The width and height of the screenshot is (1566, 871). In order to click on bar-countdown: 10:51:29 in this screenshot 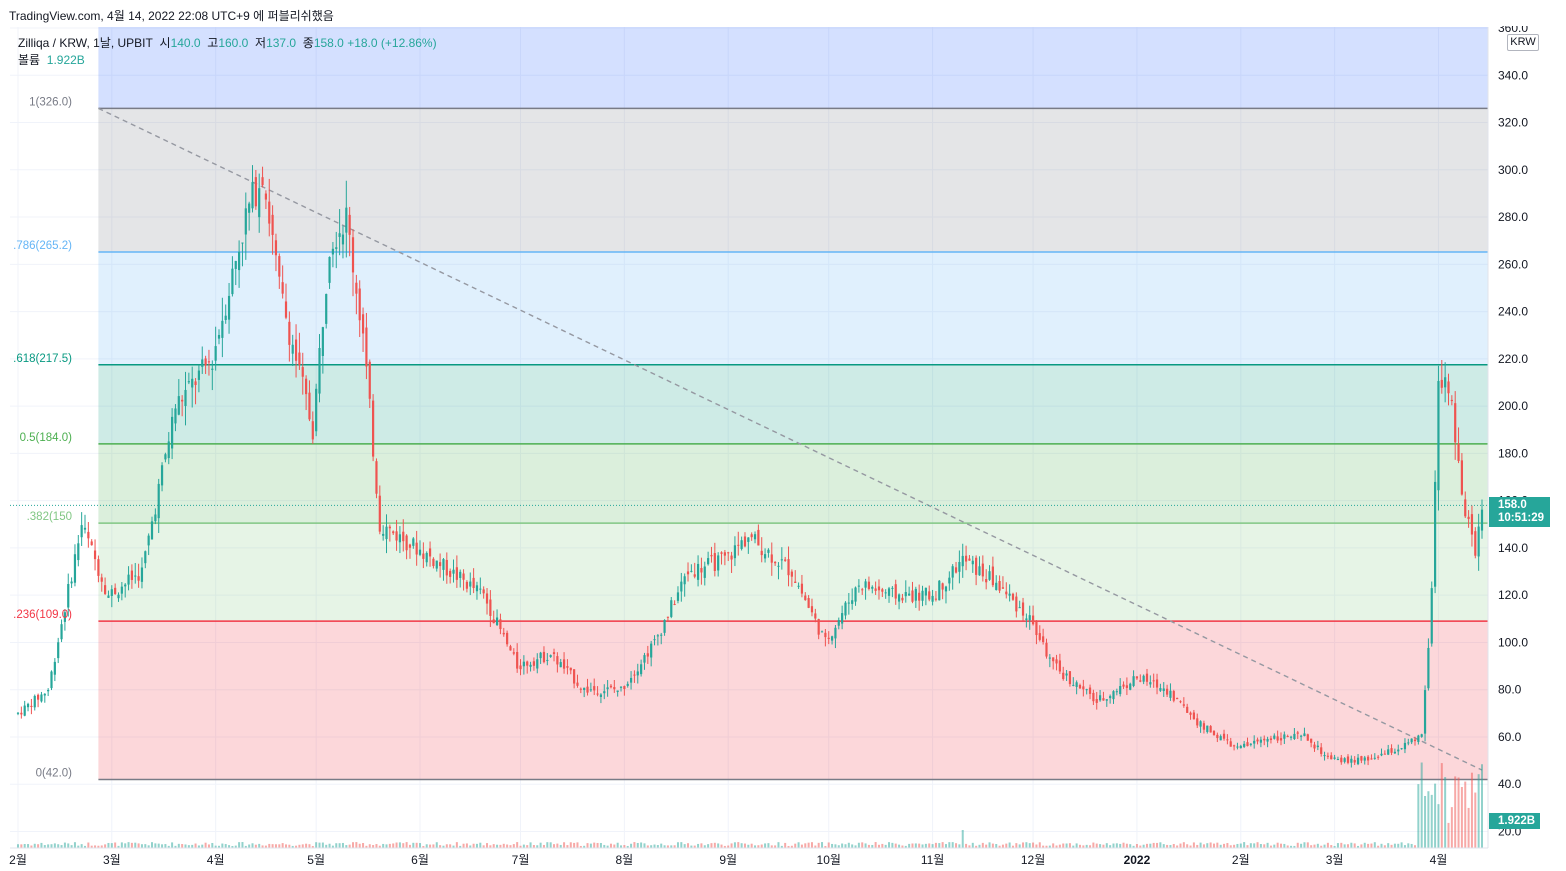, I will do `click(1521, 518)`.